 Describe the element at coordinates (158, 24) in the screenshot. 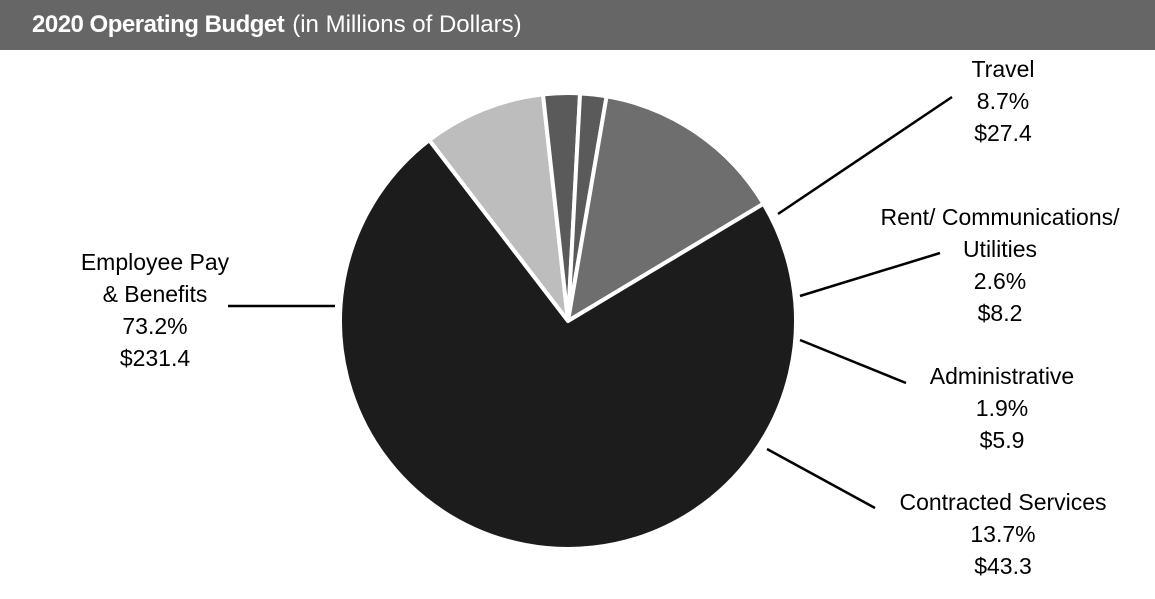

I see `chart-title: 2020 Operating Budget` at that location.